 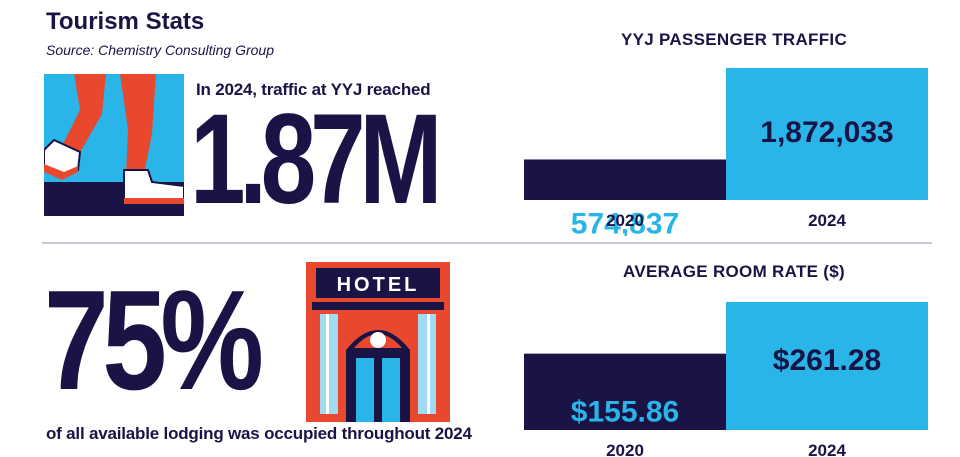 I want to click on hotel-icon: HOTEL, so click(x=378, y=342).